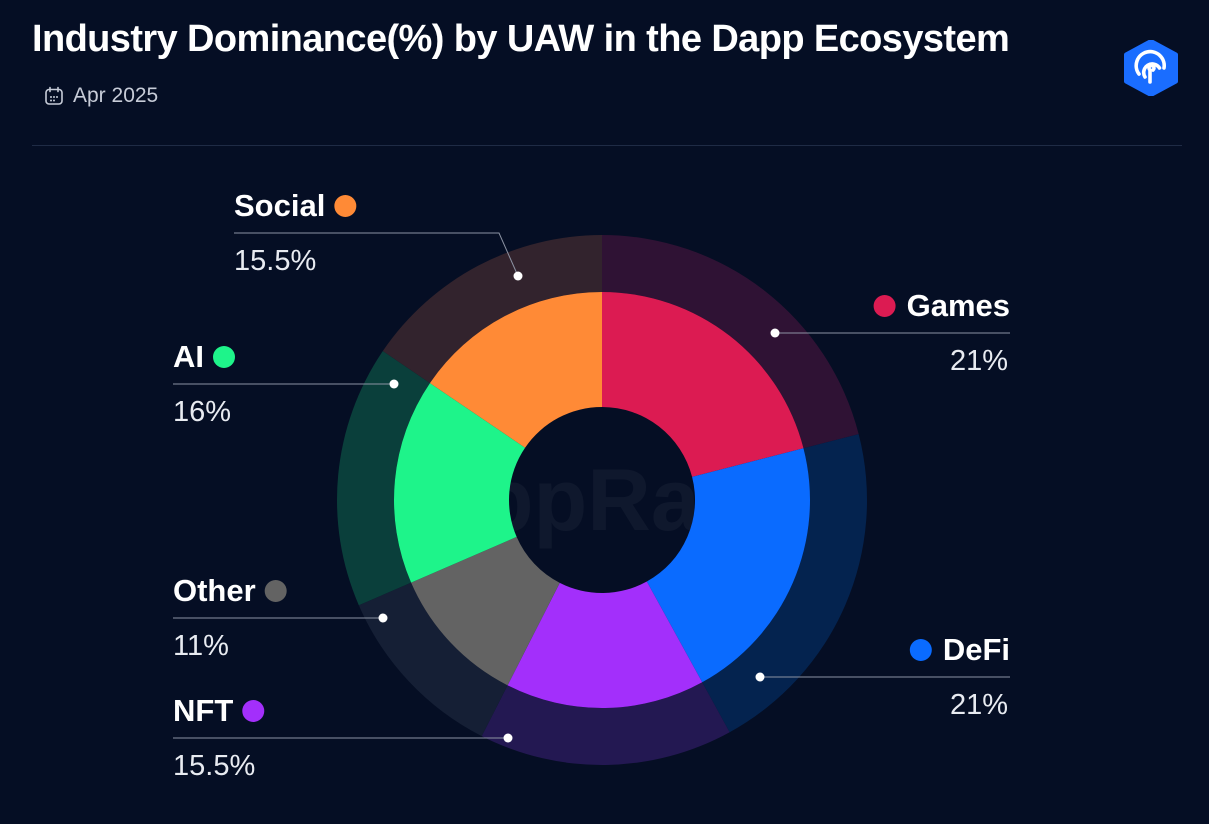  Describe the element at coordinates (515, 370) in the screenshot. I see `slice-social` at that location.